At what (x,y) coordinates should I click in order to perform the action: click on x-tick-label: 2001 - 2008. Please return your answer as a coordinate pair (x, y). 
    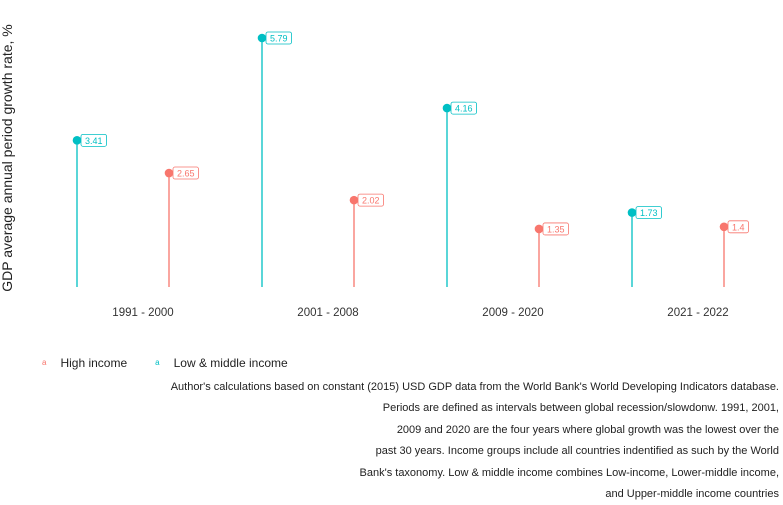
    Looking at the image, I should click on (327, 313).